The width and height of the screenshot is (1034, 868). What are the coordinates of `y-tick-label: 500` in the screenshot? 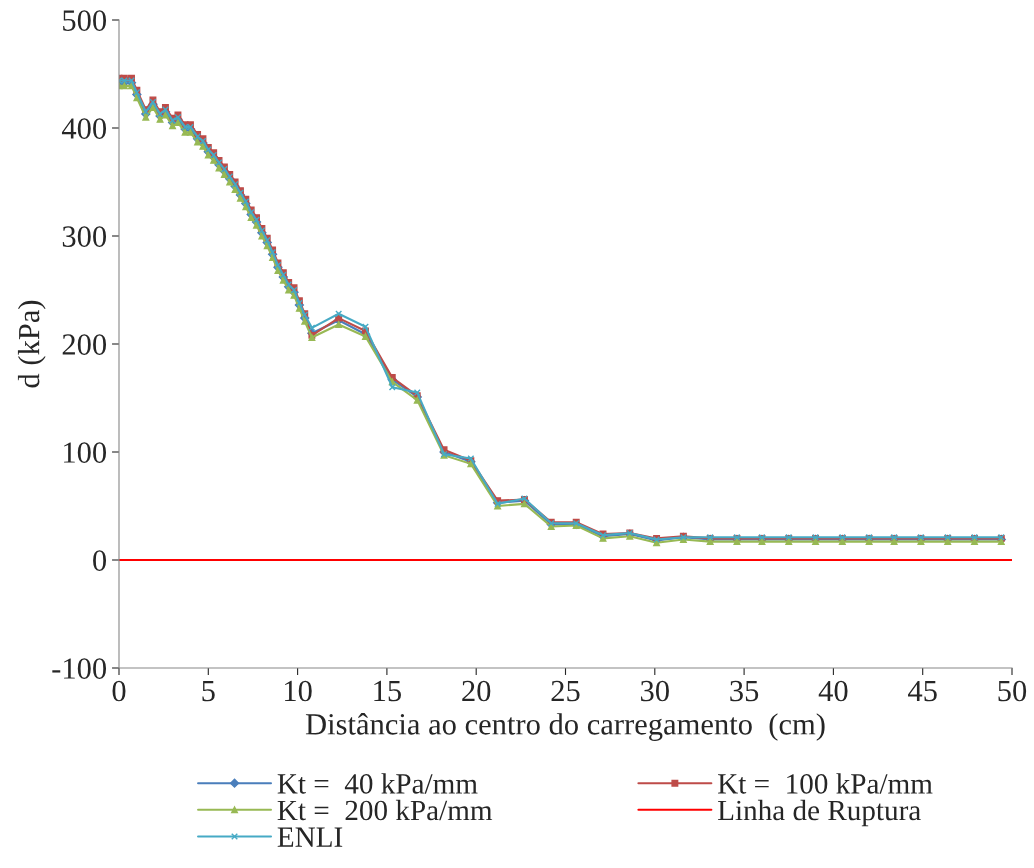 It's located at (85, 20).